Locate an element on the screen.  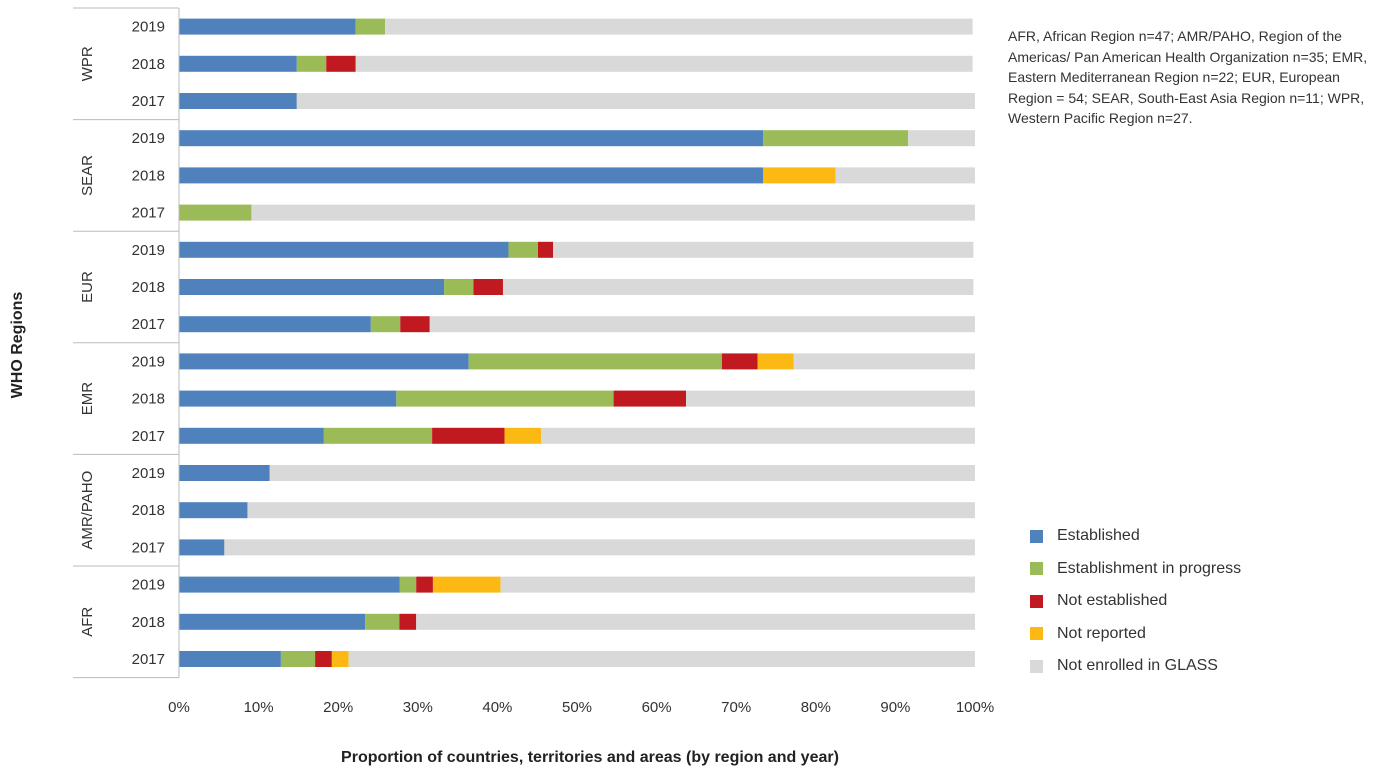
legend-label: Not enrolled in GLASS is located at coordinates (1137, 666).